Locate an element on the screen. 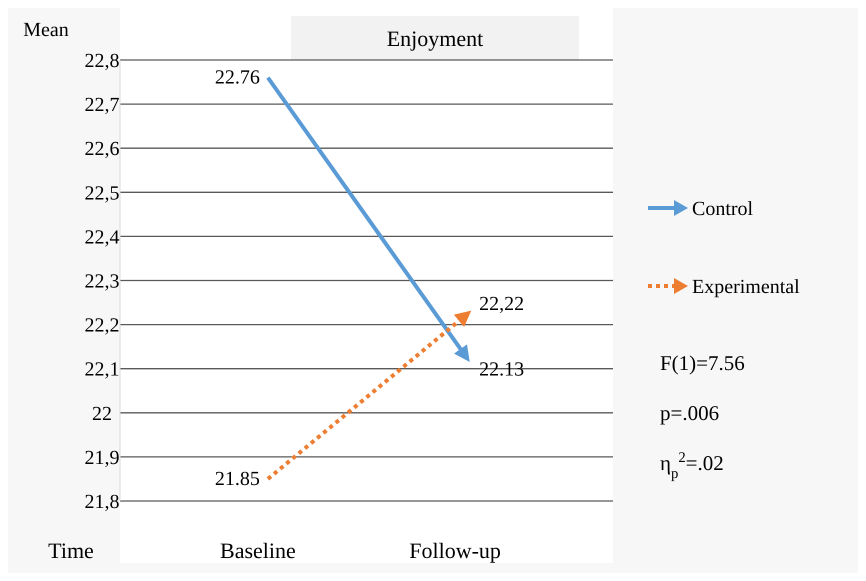  y-tick-label: 22,2 is located at coordinates (102, 325).